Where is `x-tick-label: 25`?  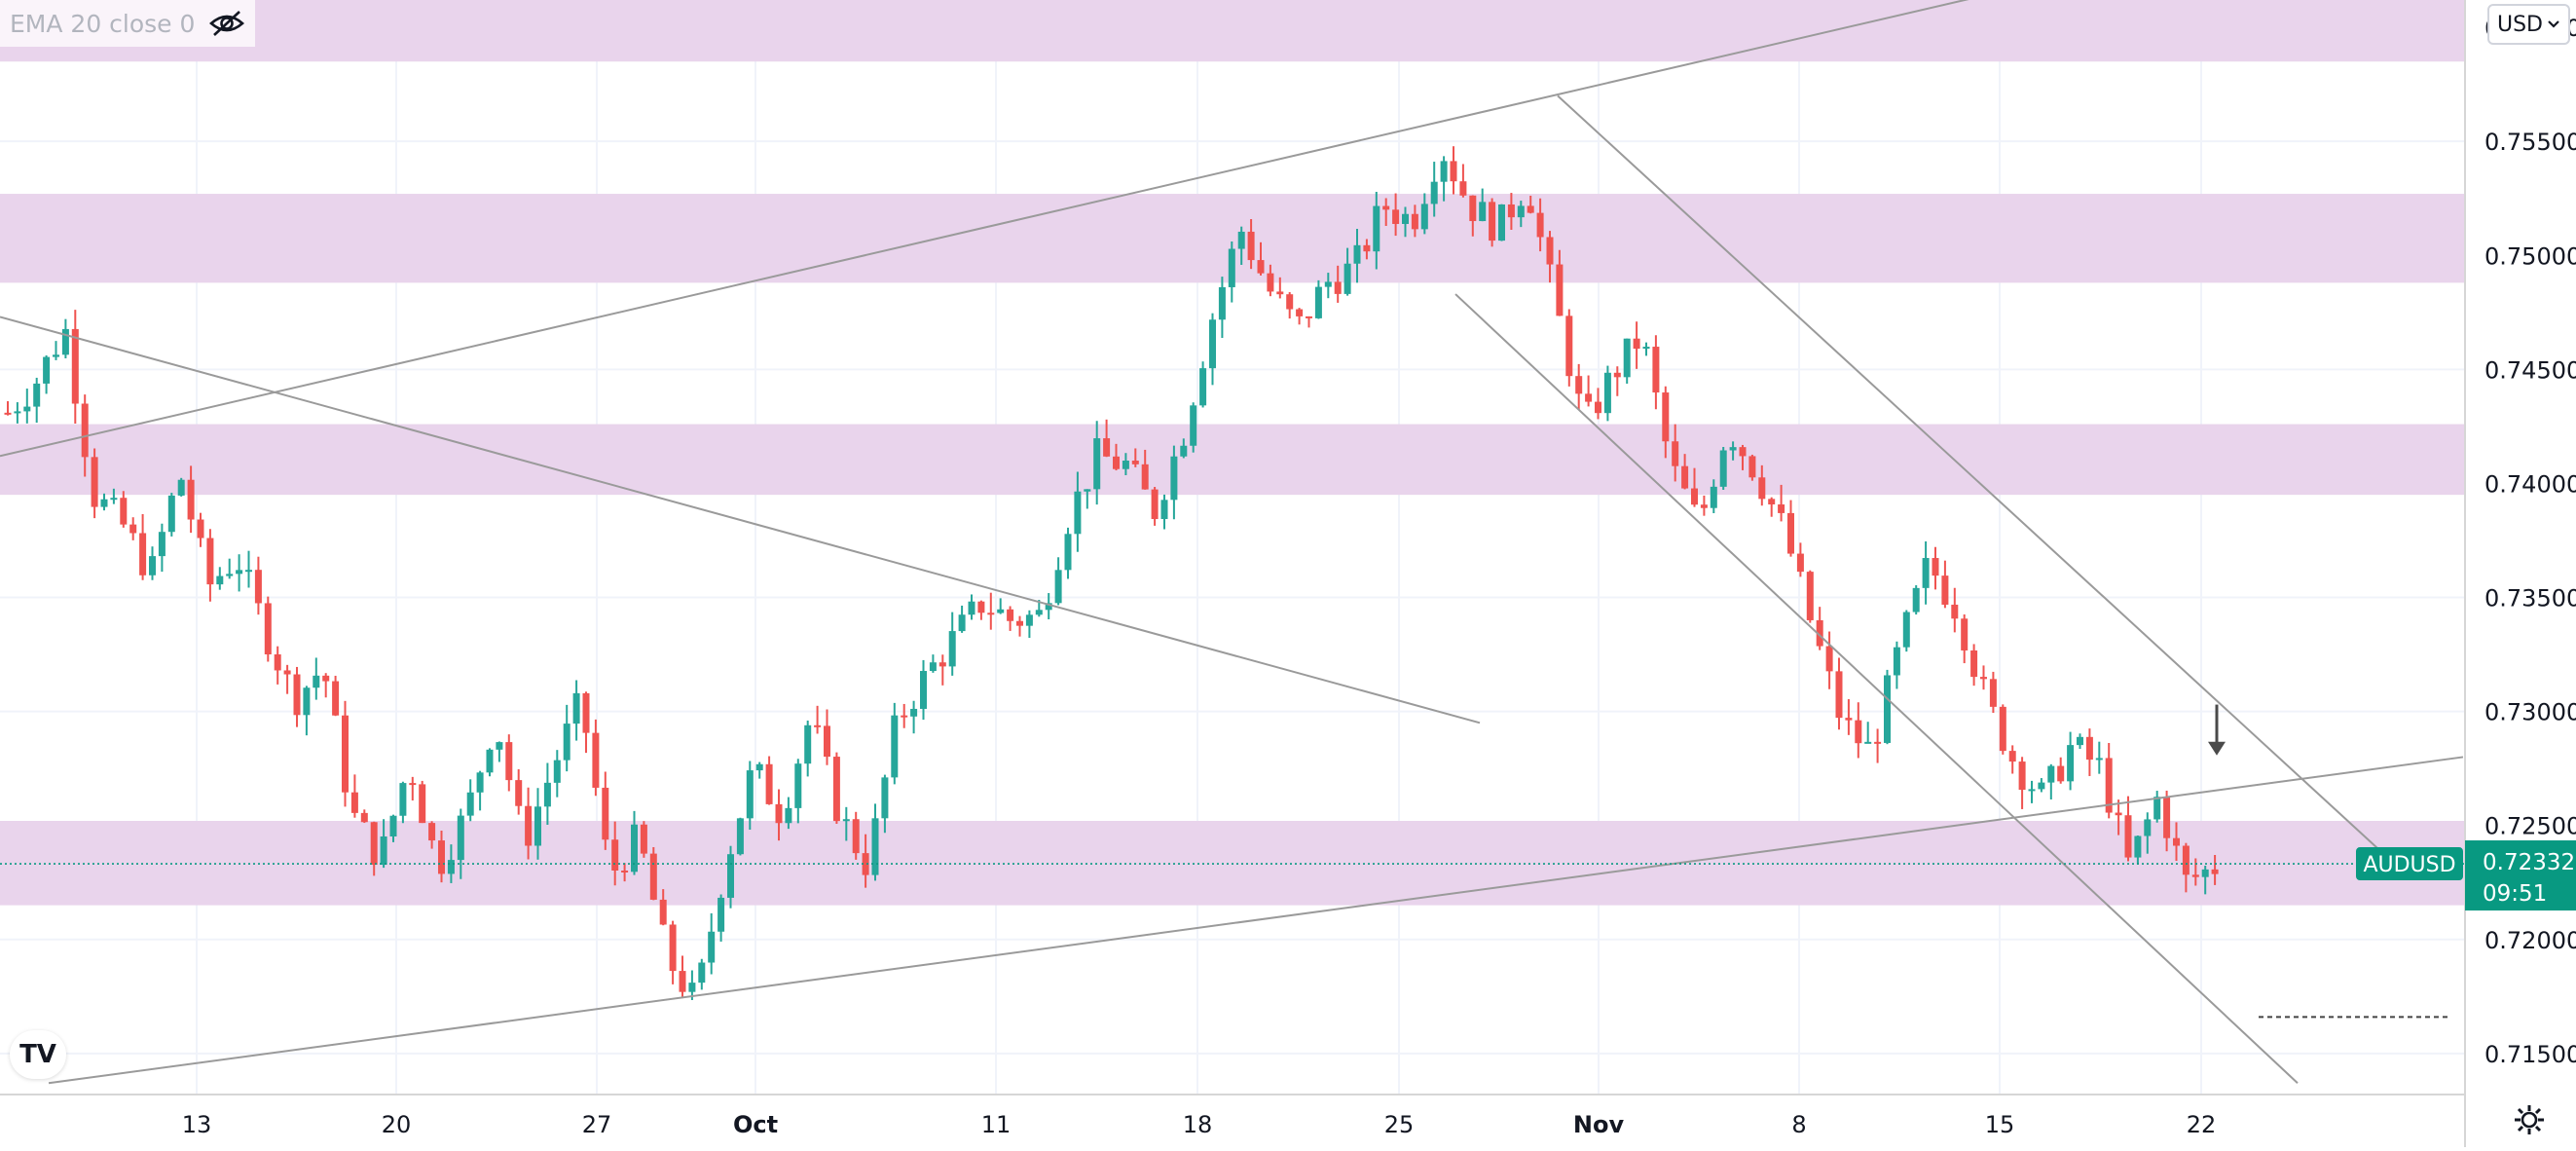 x-tick-label: 25 is located at coordinates (1399, 1125).